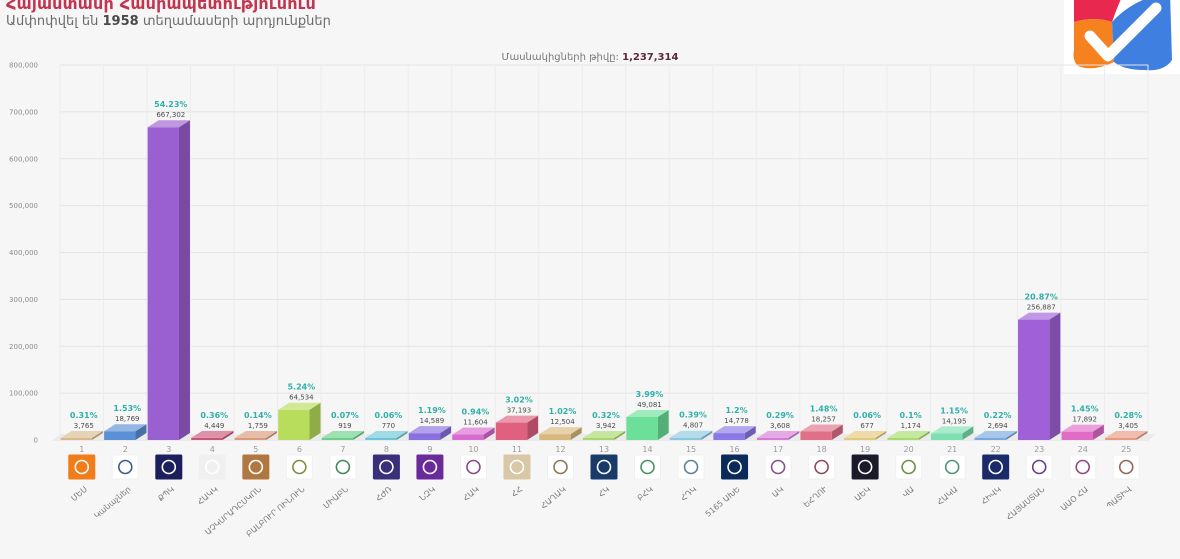 This screenshot has height=559, width=1180. I want to click on bar-percent-label: 0.39%, so click(693, 415).